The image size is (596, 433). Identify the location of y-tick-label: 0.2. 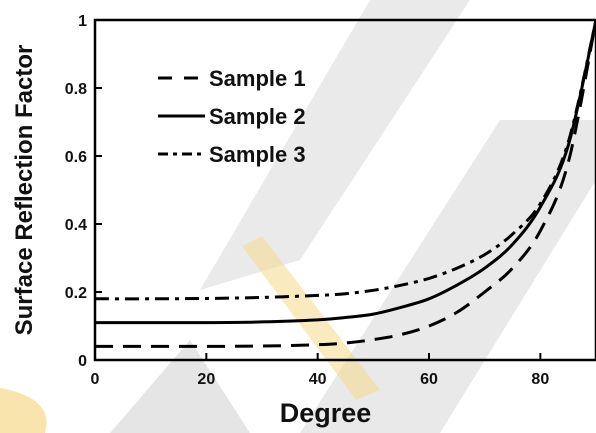
(76, 293).